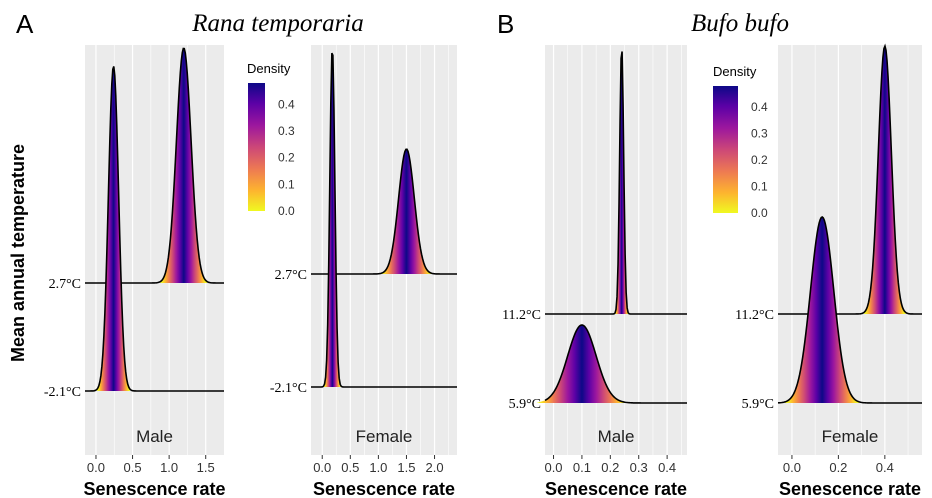 The image size is (932, 498). I want to click on density-ridge-fill, so click(582, 364).